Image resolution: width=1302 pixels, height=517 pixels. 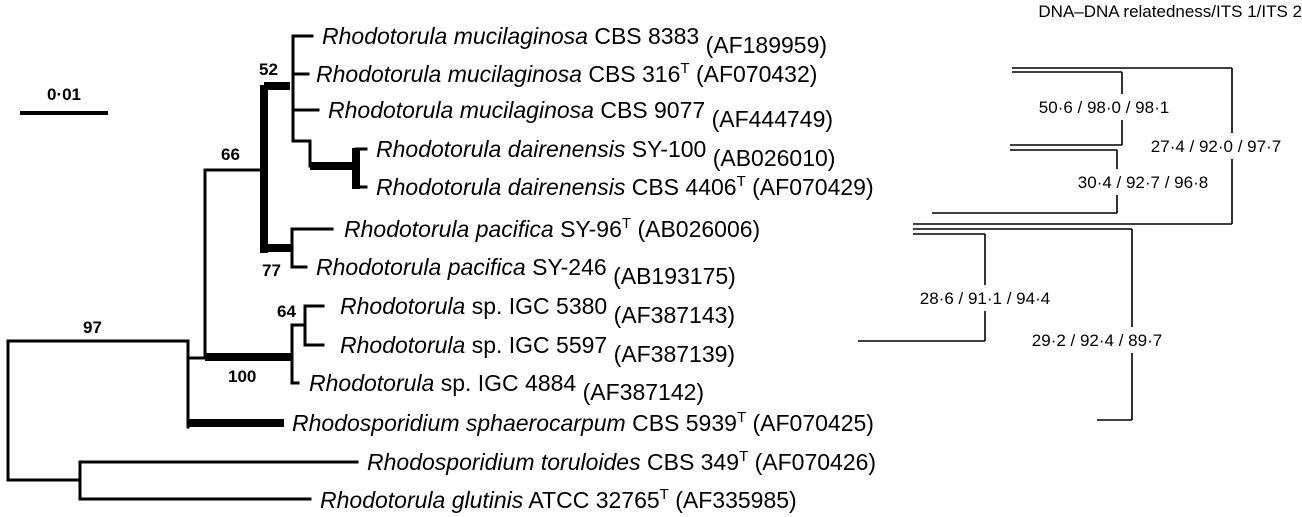 What do you see at coordinates (985, 298) in the screenshot?
I see `relatedness-value: 28·6 / 91·1 / 94·4` at bounding box center [985, 298].